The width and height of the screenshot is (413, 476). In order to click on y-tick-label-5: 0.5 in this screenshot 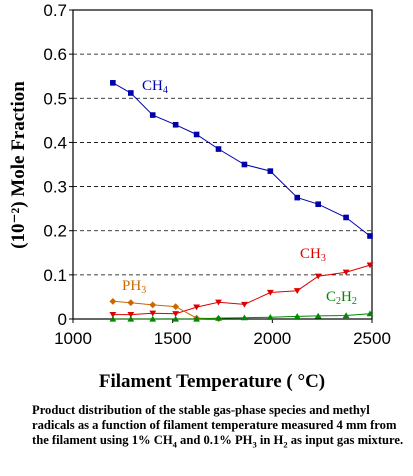, I will do `click(55, 98)`.